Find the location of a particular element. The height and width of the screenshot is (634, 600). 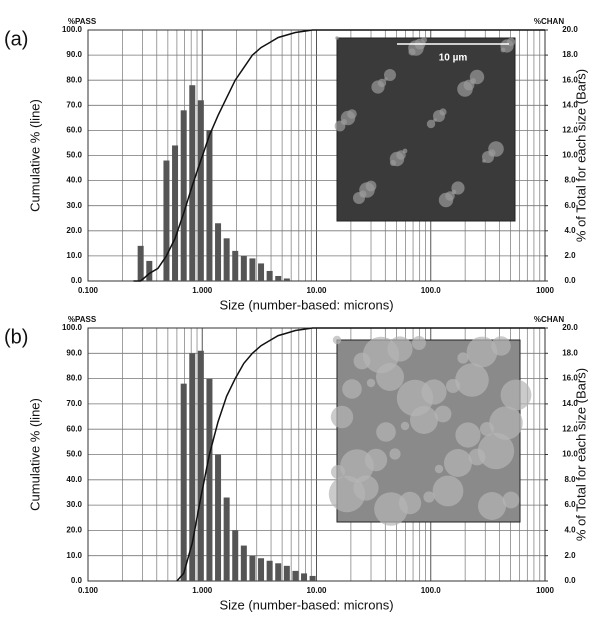

panel-label: (a) is located at coordinates (16, 39).